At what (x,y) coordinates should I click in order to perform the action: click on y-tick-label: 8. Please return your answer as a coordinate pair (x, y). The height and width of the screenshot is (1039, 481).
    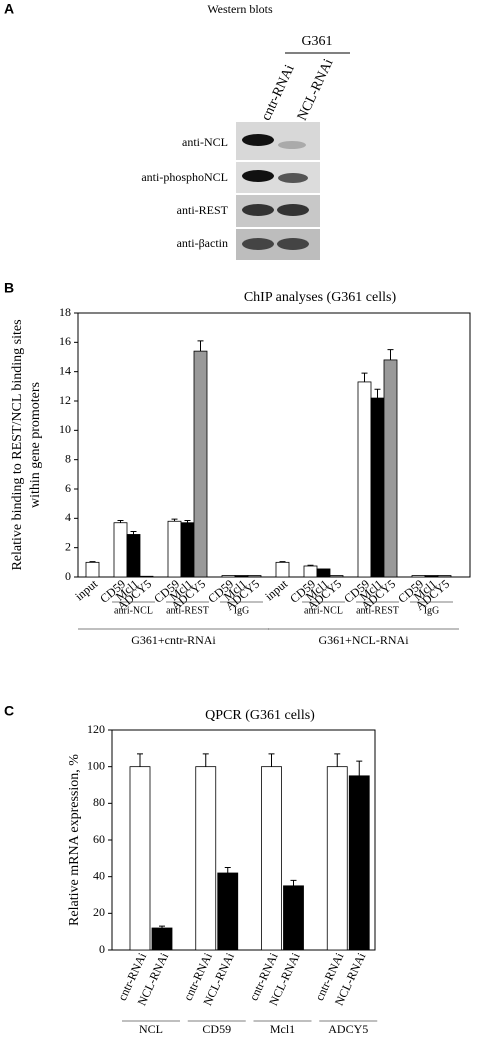
    Looking at the image, I should click on (68, 458).